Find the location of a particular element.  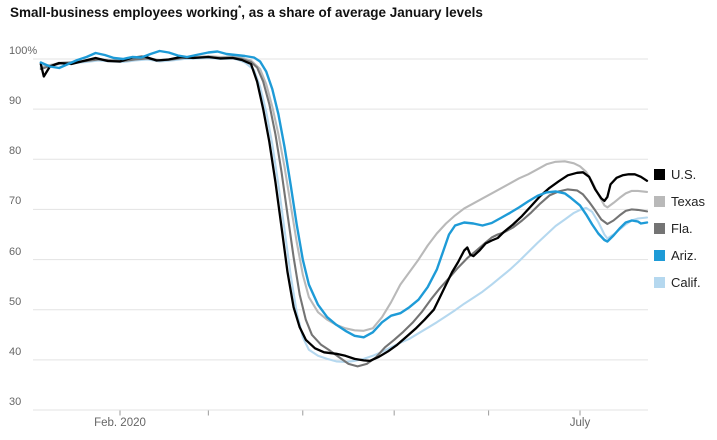

legend-label: U.S. is located at coordinates (684, 174).